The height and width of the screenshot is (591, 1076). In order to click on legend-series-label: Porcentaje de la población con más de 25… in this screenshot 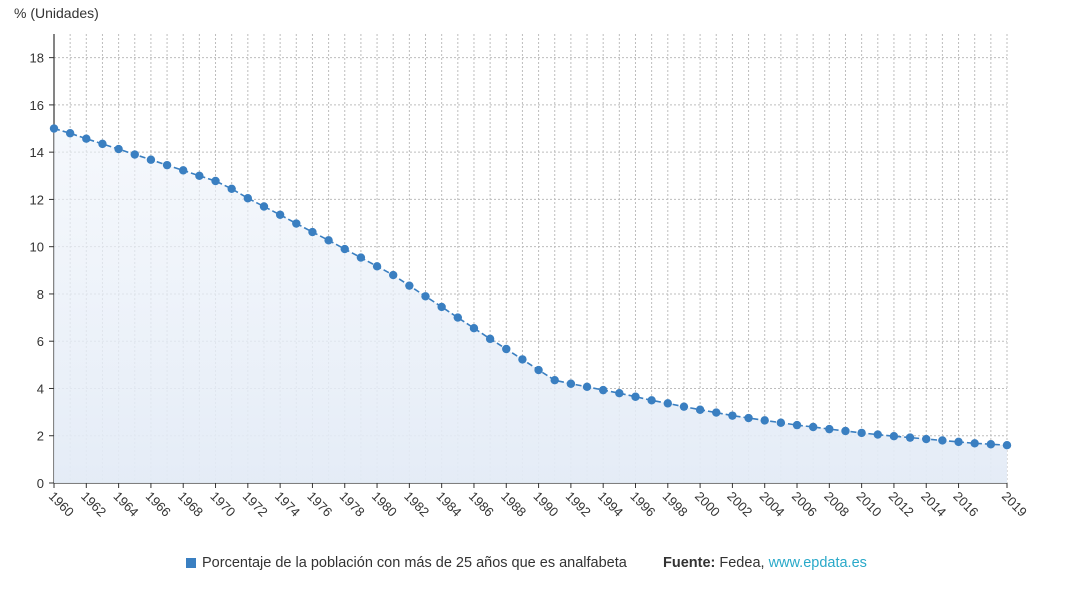, I will do `click(414, 563)`.